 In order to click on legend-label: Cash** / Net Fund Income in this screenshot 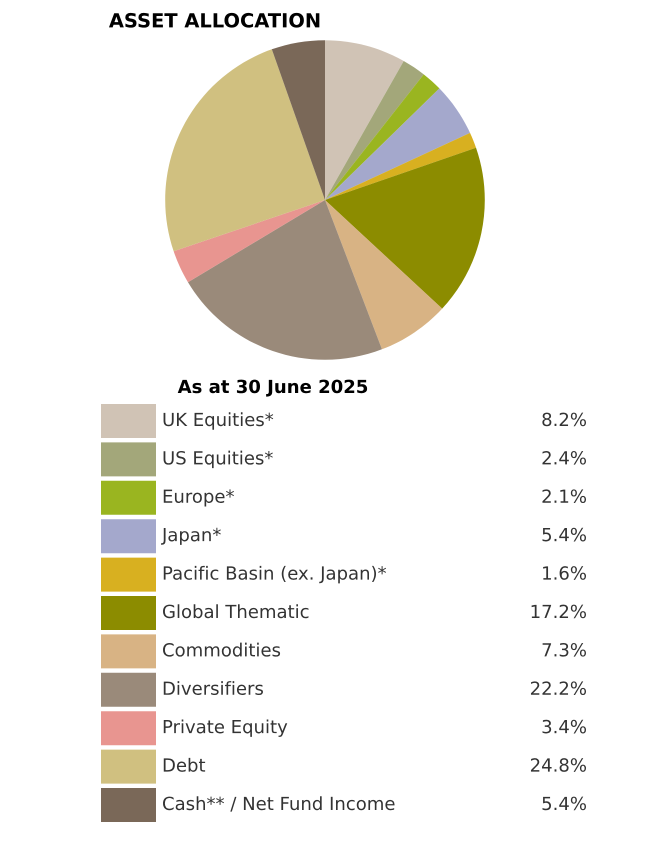, I will do `click(279, 804)`.